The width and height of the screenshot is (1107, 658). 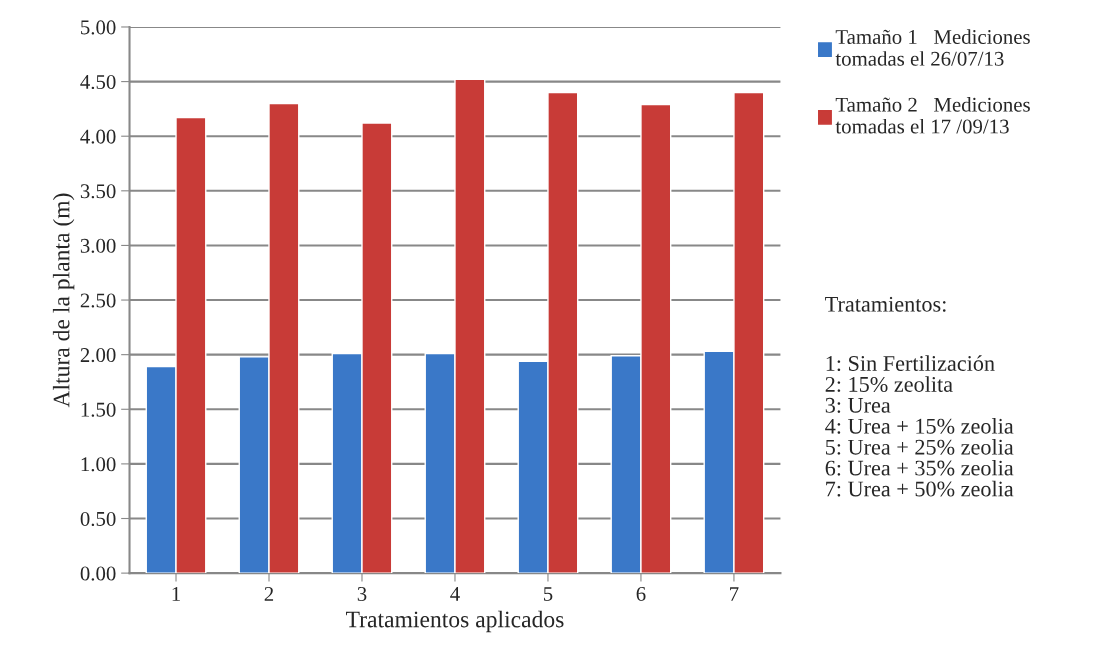 I want to click on text: Tratamientos:, so click(x=885, y=304).